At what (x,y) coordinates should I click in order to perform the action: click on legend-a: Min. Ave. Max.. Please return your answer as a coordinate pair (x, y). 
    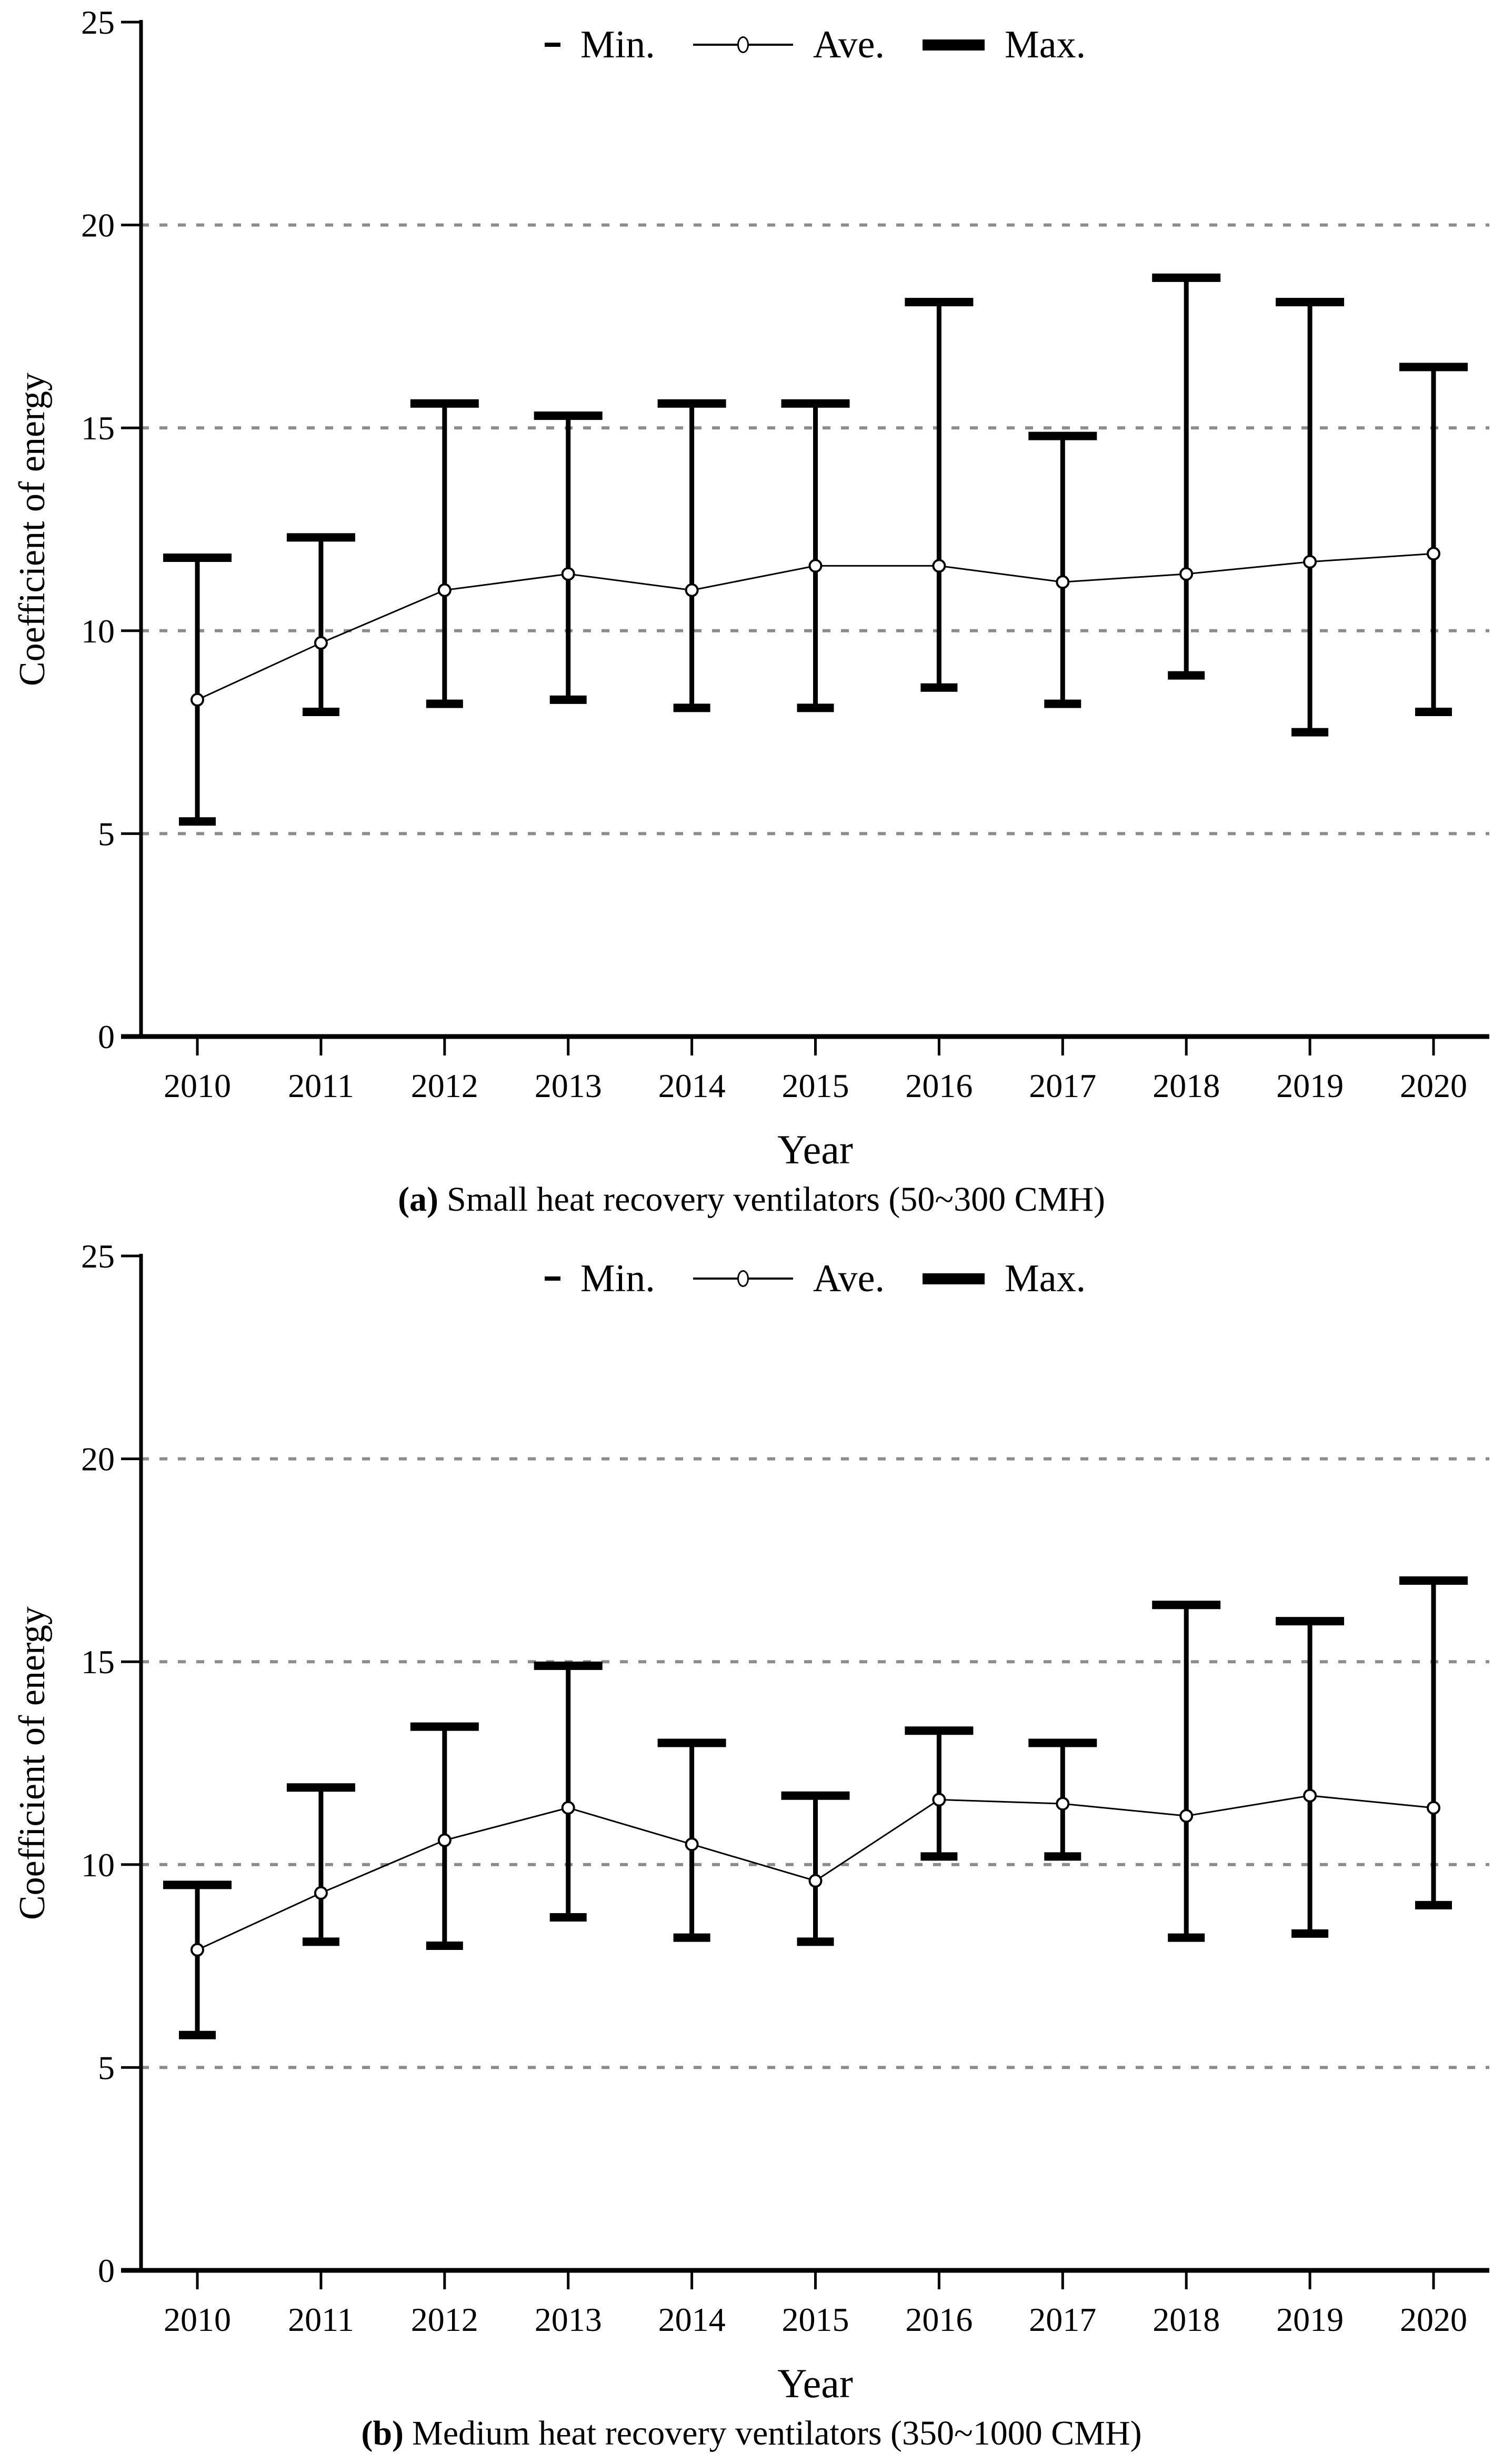
    Looking at the image, I should click on (815, 45).